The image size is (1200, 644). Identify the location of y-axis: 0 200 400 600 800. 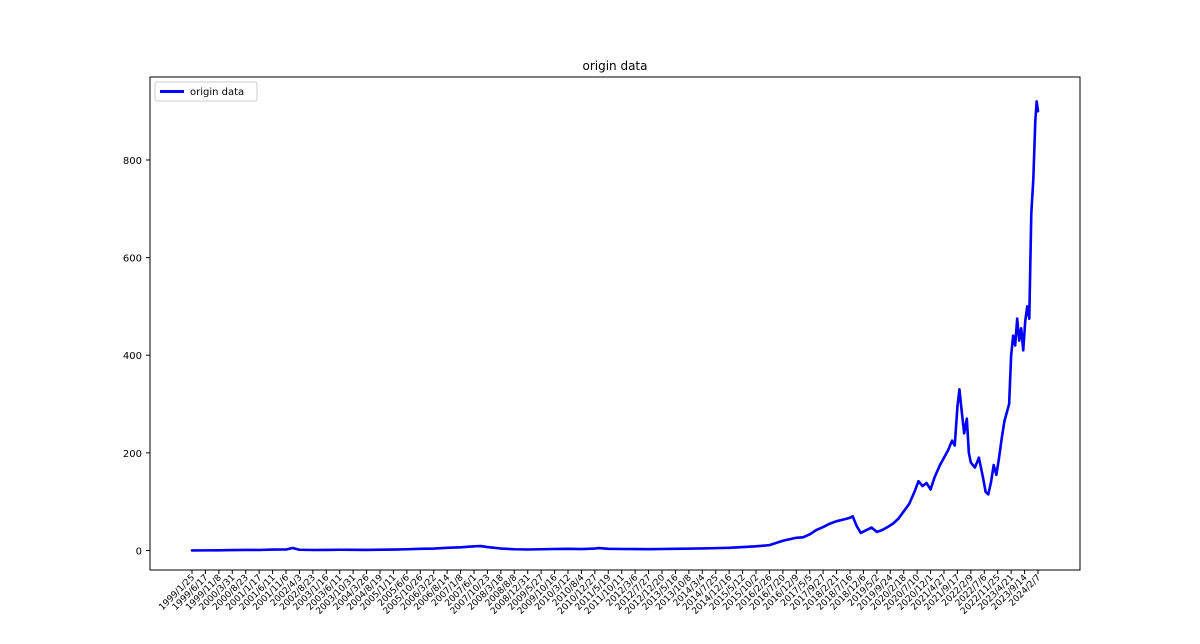
(136, 356).